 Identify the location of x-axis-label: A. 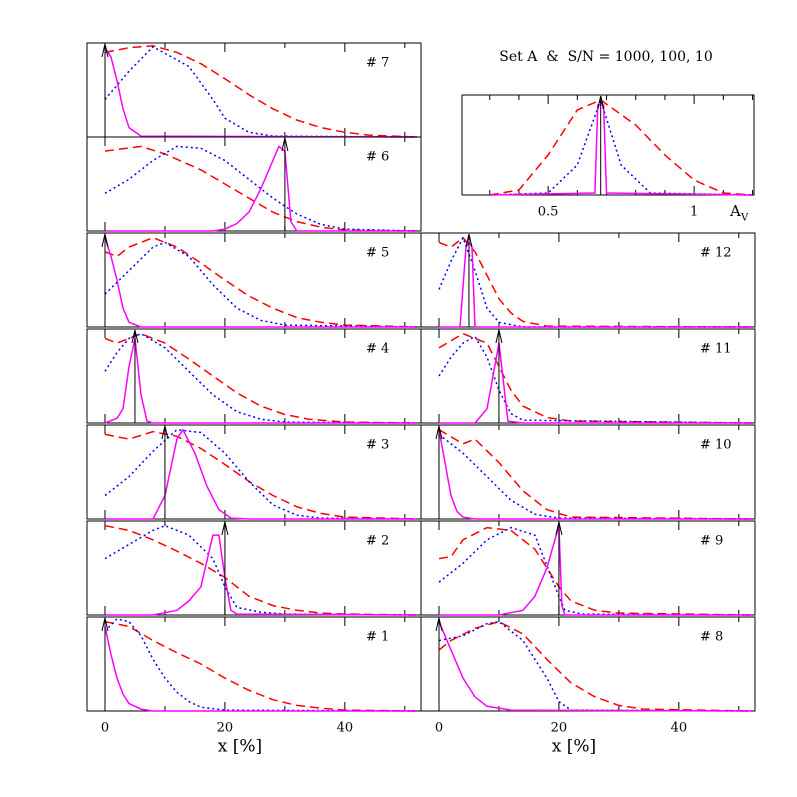
(735, 211).